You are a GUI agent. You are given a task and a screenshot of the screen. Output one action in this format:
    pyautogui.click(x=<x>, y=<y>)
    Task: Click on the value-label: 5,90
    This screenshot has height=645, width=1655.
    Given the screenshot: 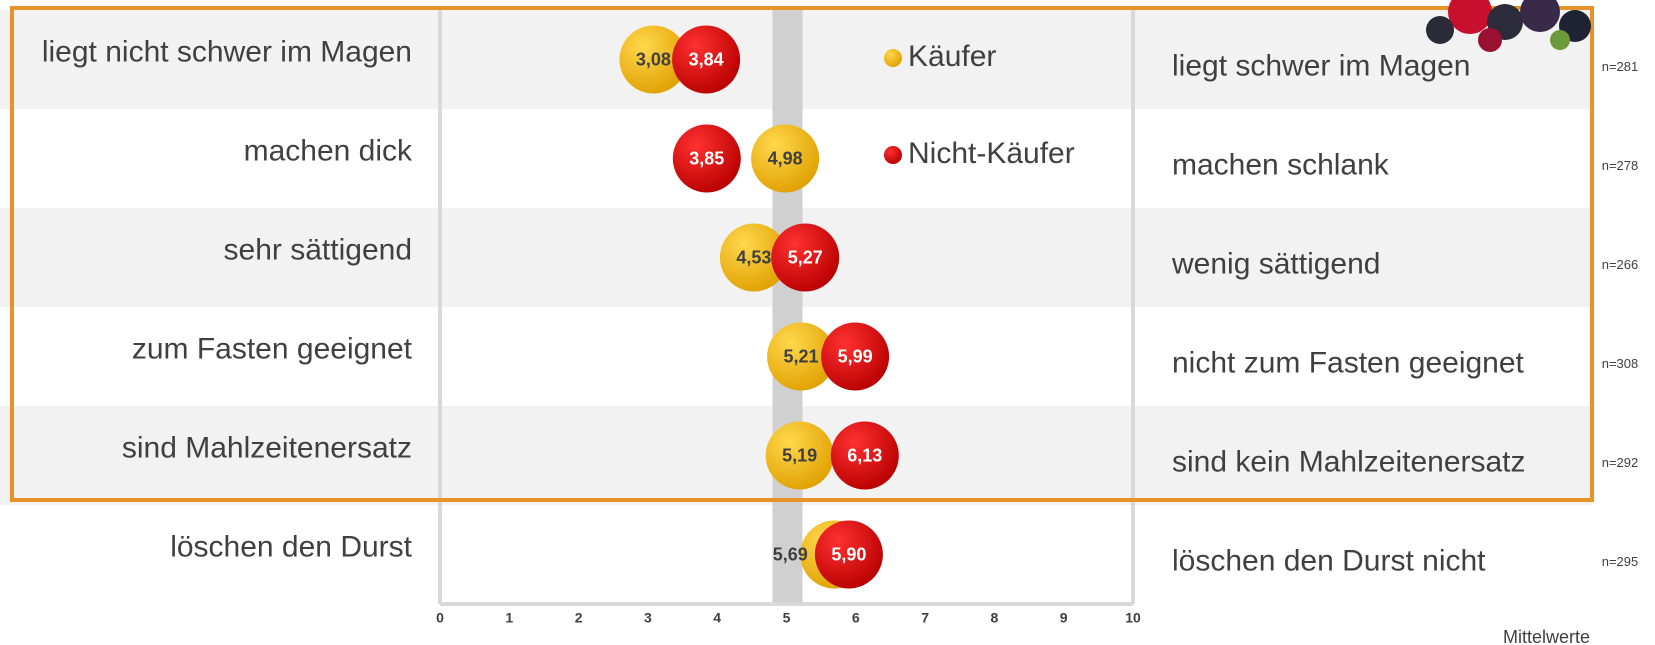 What is the action you would take?
    pyautogui.click(x=848, y=554)
    